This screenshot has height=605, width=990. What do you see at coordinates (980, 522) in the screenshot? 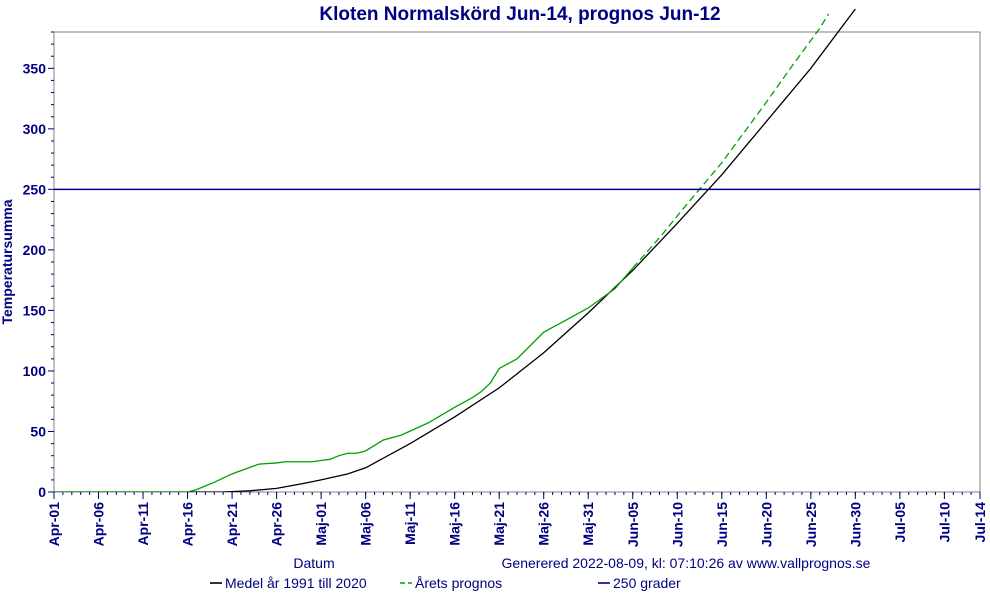
I see `x-tick-label: Jul-14` at bounding box center [980, 522].